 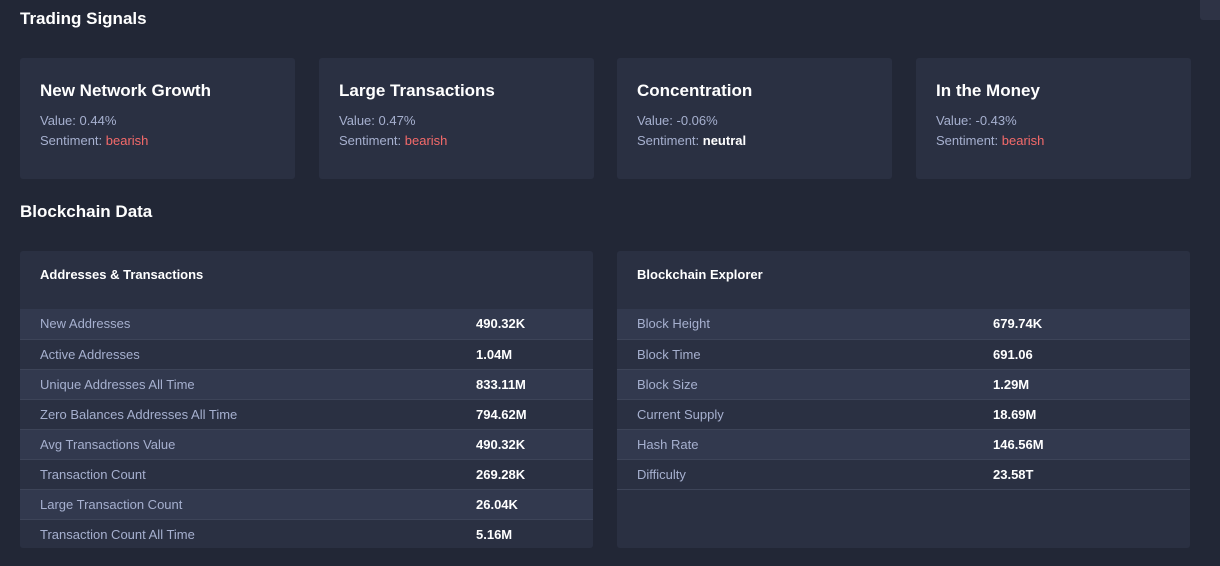 What do you see at coordinates (245, 354) in the screenshot?
I see `row-label: Active Addresses` at bounding box center [245, 354].